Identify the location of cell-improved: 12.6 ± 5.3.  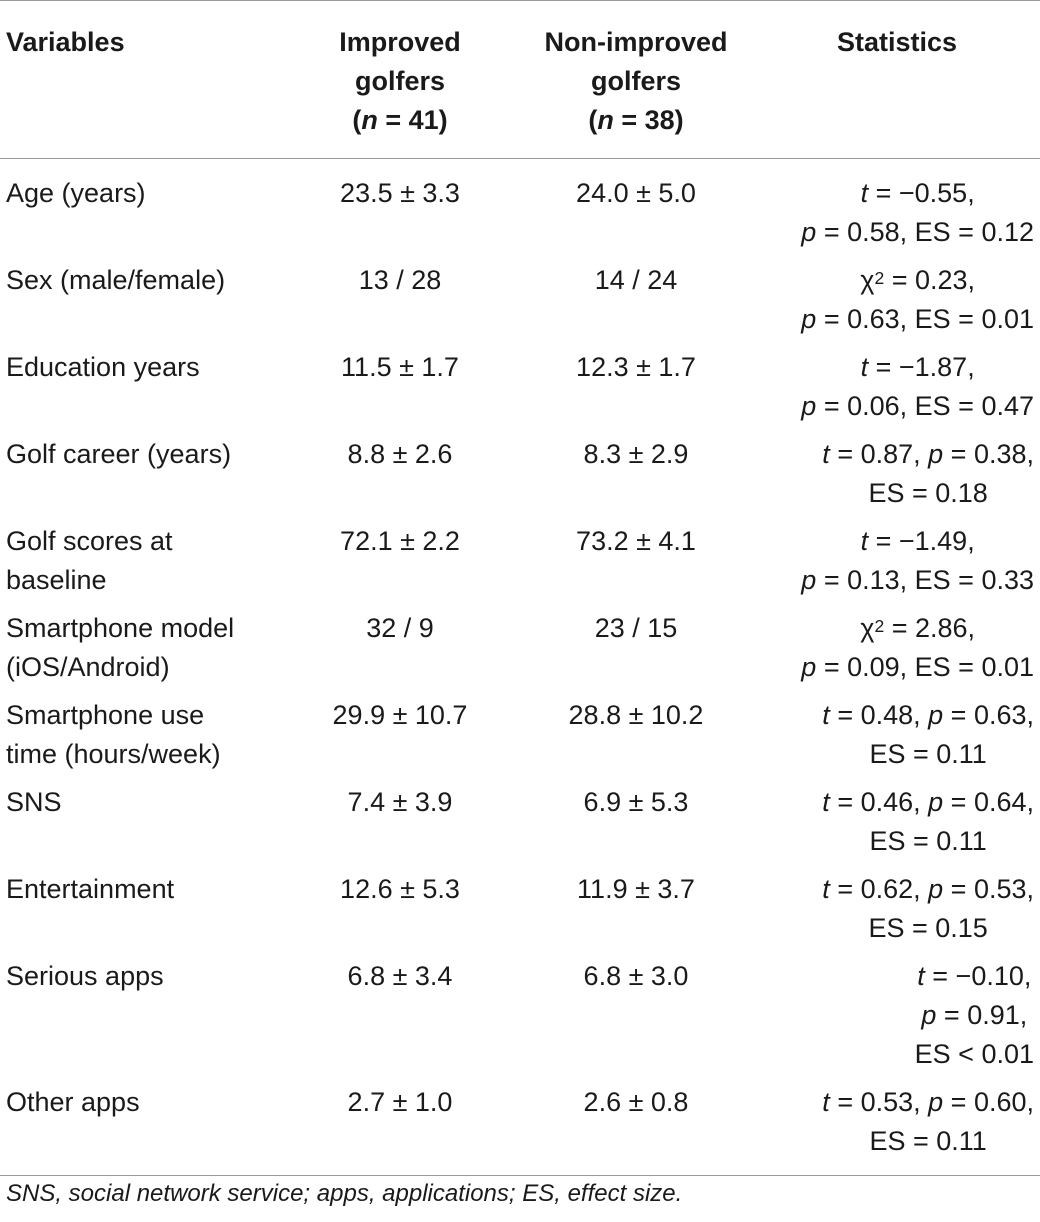
(400, 889).